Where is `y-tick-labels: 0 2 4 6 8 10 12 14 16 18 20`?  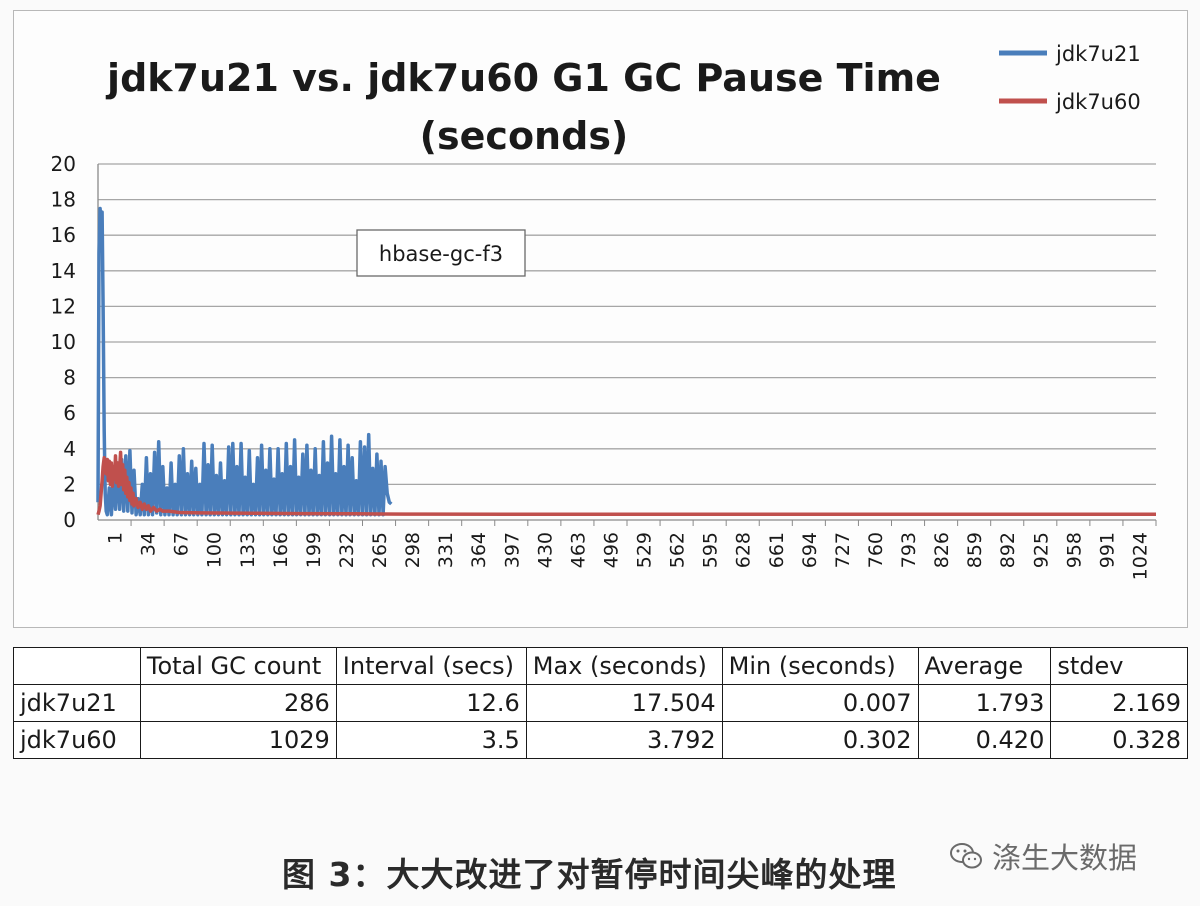
y-tick-labels: 0 2 4 6 8 10 12 14 16 18 20 is located at coordinates (63, 342).